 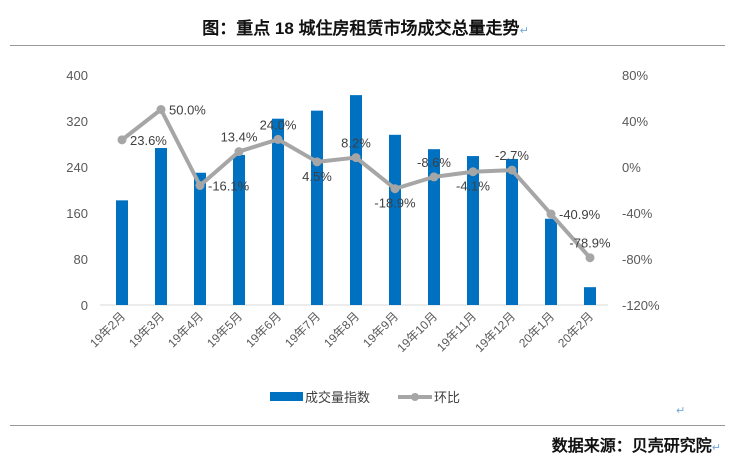 What do you see at coordinates (536, 329) in the screenshot?
I see `x-axis-tick: 20年1月` at bounding box center [536, 329].